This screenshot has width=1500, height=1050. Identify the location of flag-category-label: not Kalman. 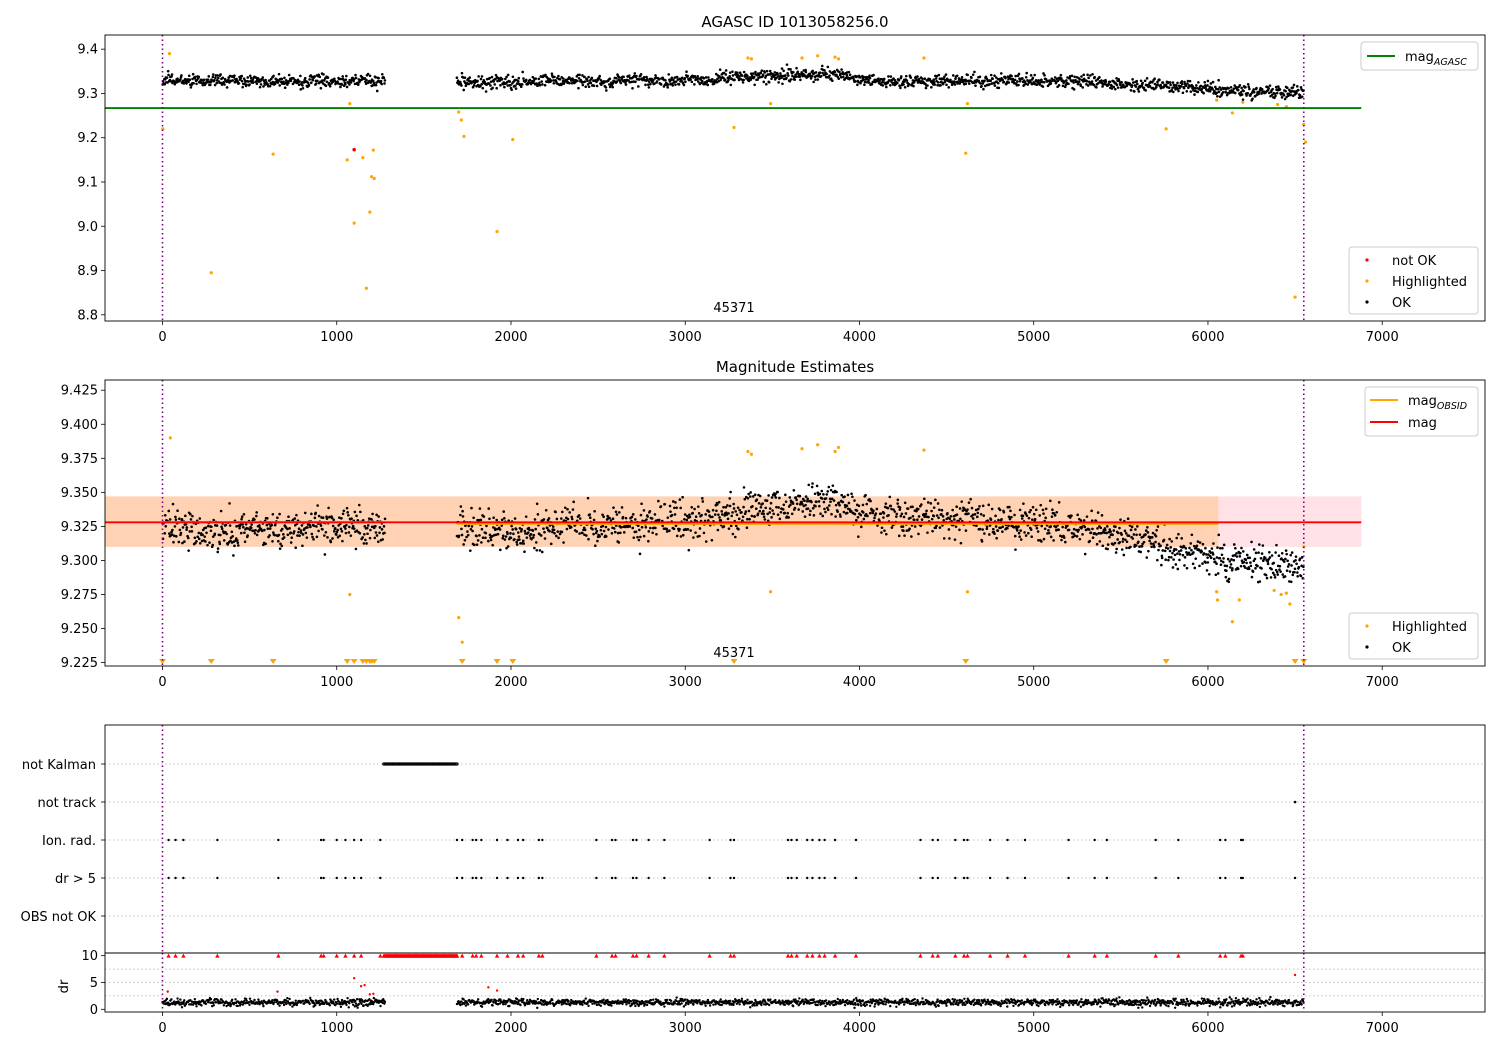
(59, 765).